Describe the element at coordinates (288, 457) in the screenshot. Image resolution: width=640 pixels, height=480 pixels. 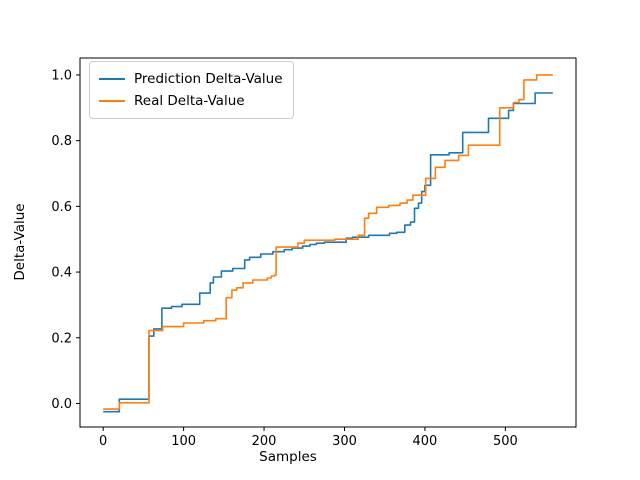
I see `x-axis-title: Samples` at that location.